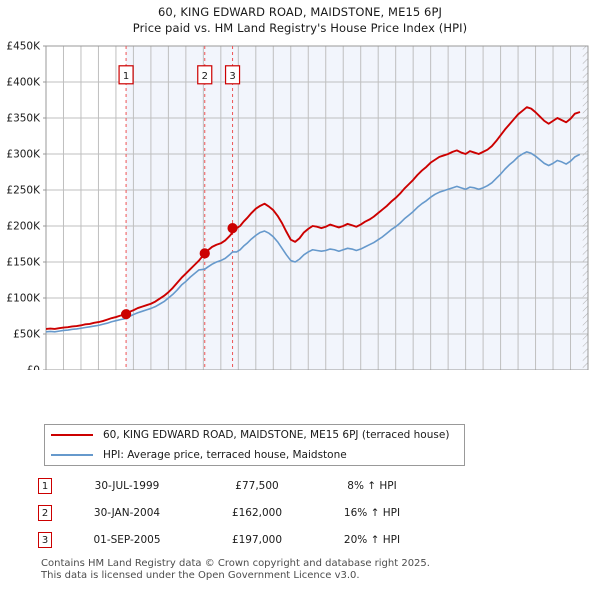 Image resolution: width=600 pixels, height=590 pixels. I want to click on legend-swatch-hpi, so click(72, 455).